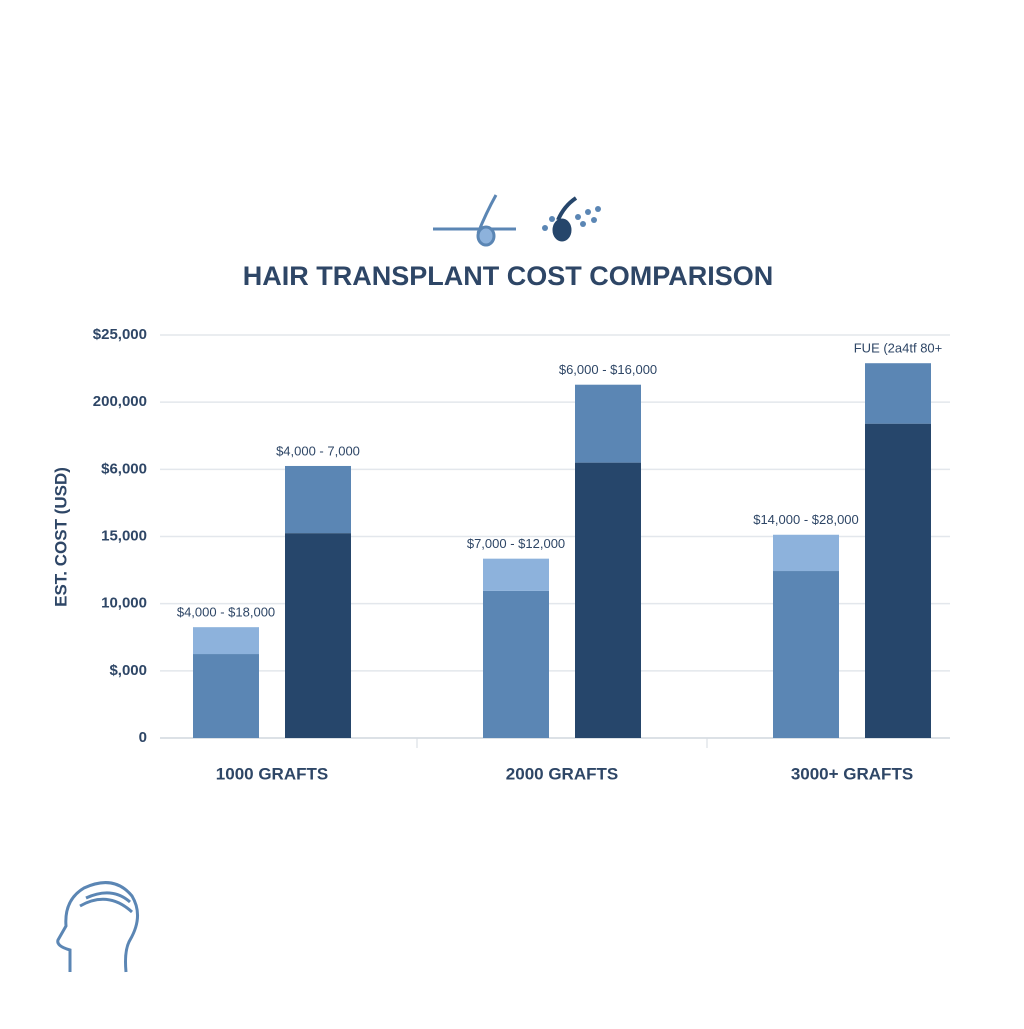 The width and height of the screenshot is (1024, 1029). Describe the element at coordinates (60, 537) in the screenshot. I see `y-axis-label: EST. COST (USD)` at that location.